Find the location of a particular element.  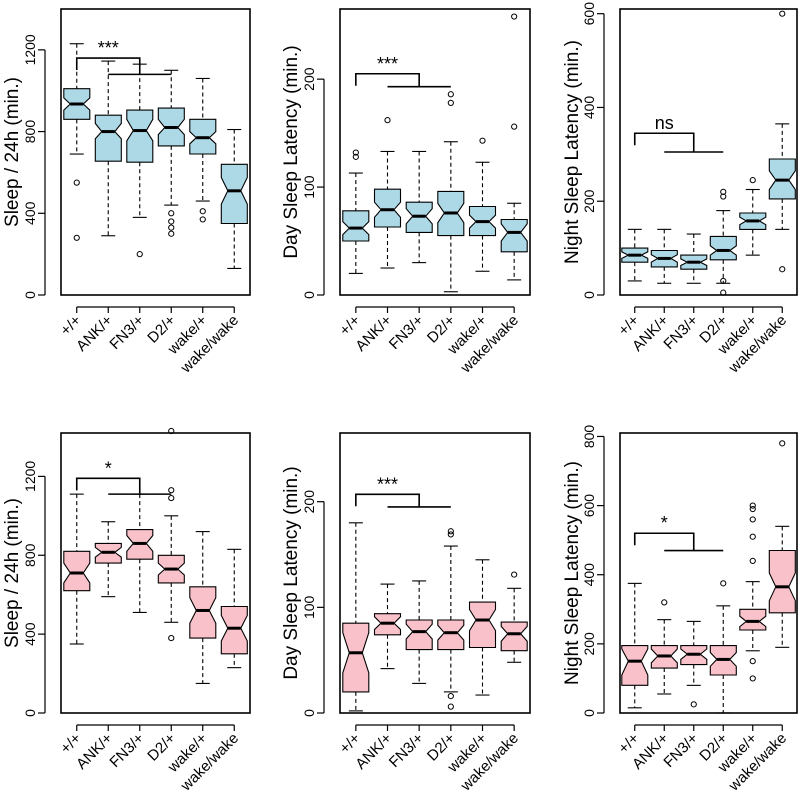

y-axis-label: Day Sleep Latency (min.) is located at coordinates (291, 572).